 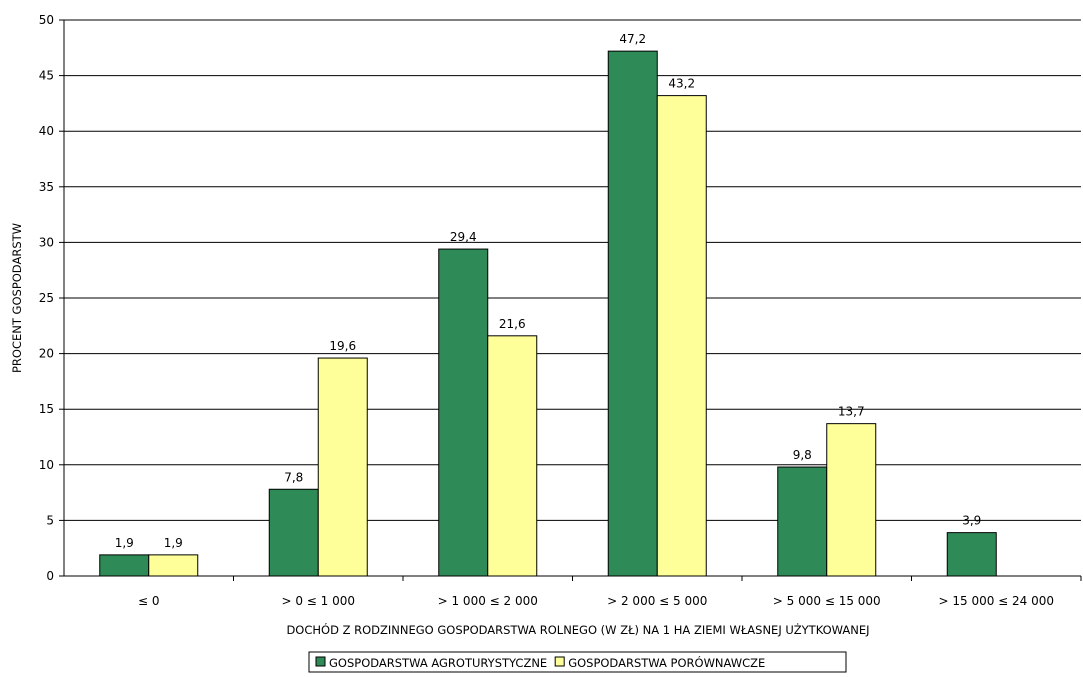 I want to click on y-tick-label: 5, so click(x=50, y=520).